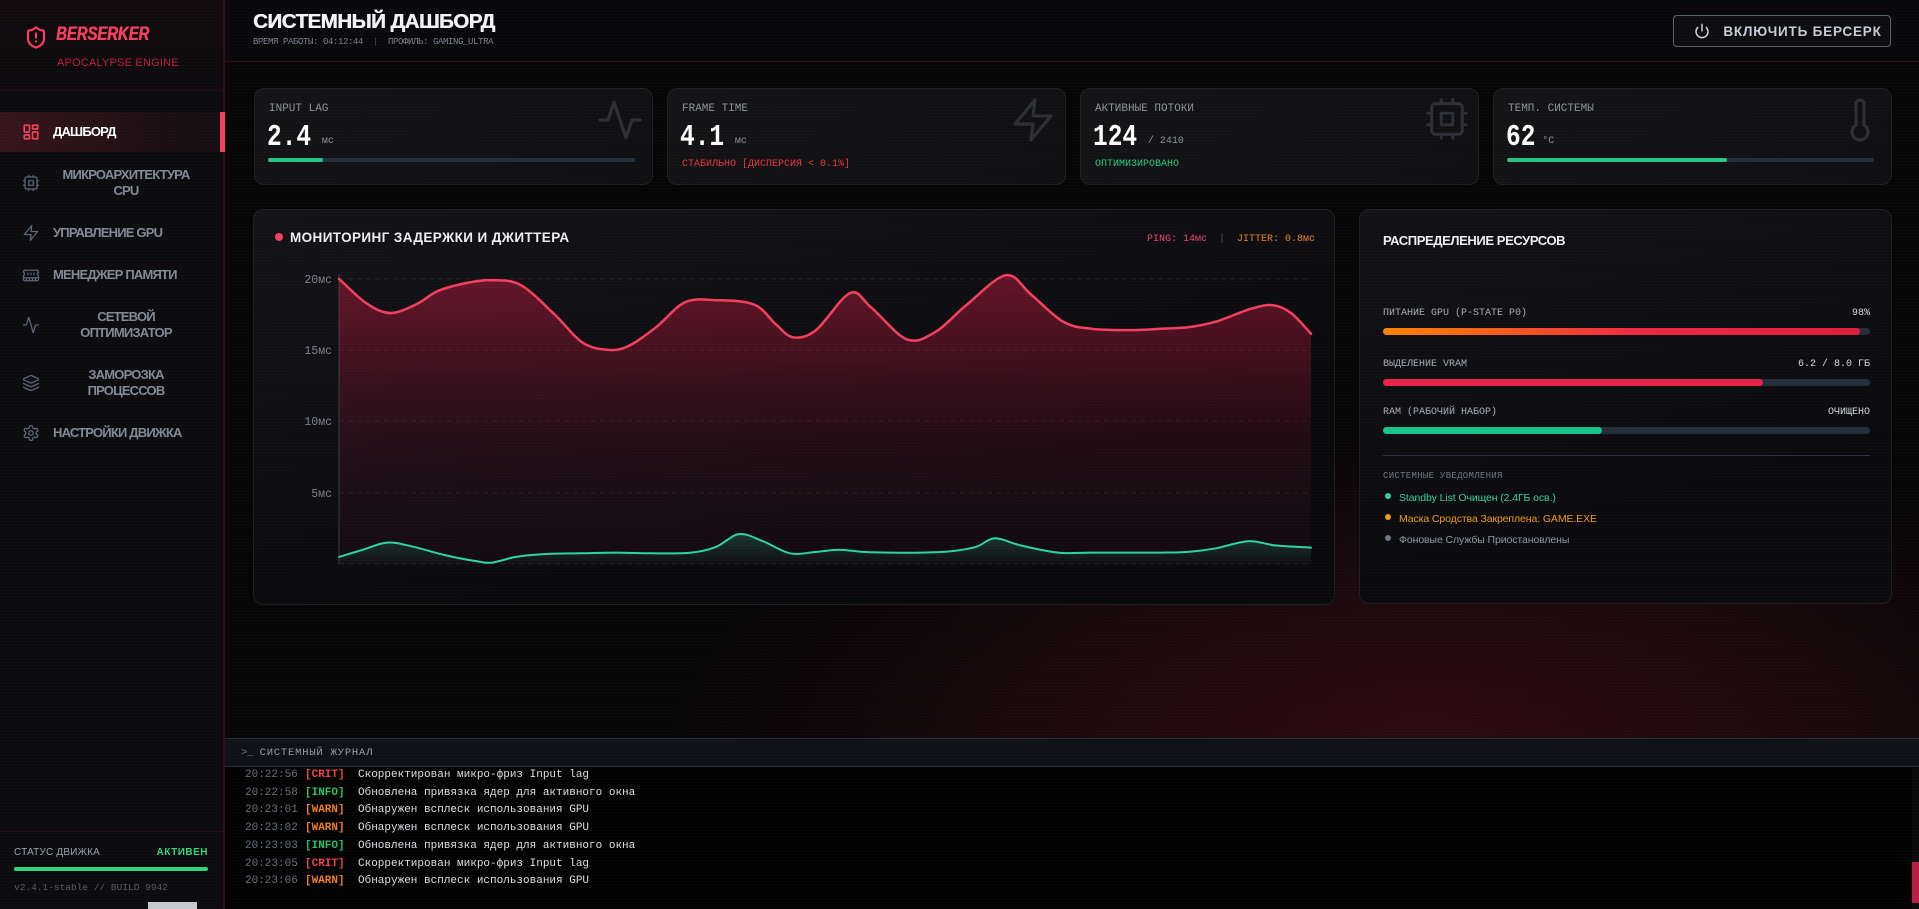 The image size is (1919, 909). Describe the element at coordinates (318, 351) in the screenshot. I see `svg-text: 15мс` at that location.